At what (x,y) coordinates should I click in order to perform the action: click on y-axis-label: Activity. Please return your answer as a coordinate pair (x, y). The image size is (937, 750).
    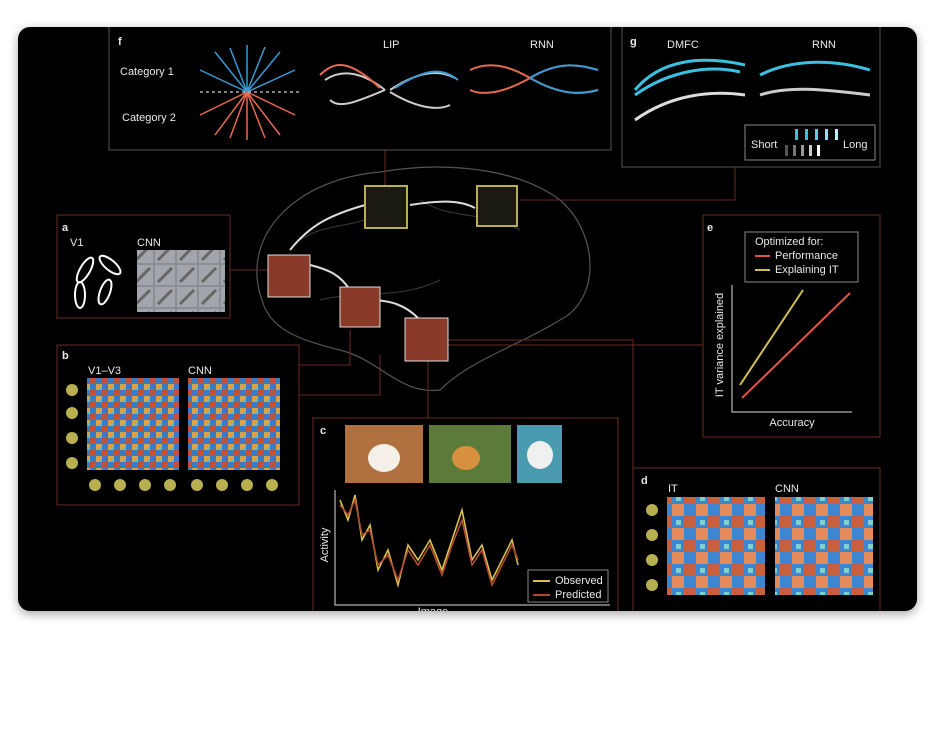
    Looking at the image, I should click on (325, 544).